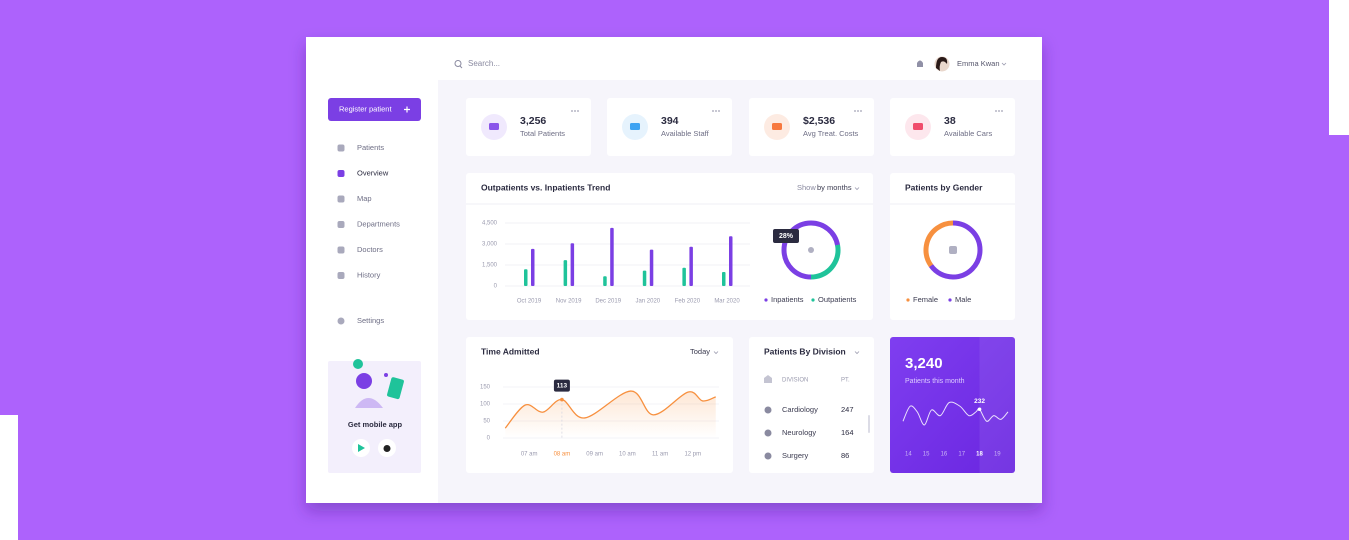 This screenshot has height=540, width=1349. Describe the element at coordinates (341, 321) in the screenshot. I see `settings-icon` at that location.